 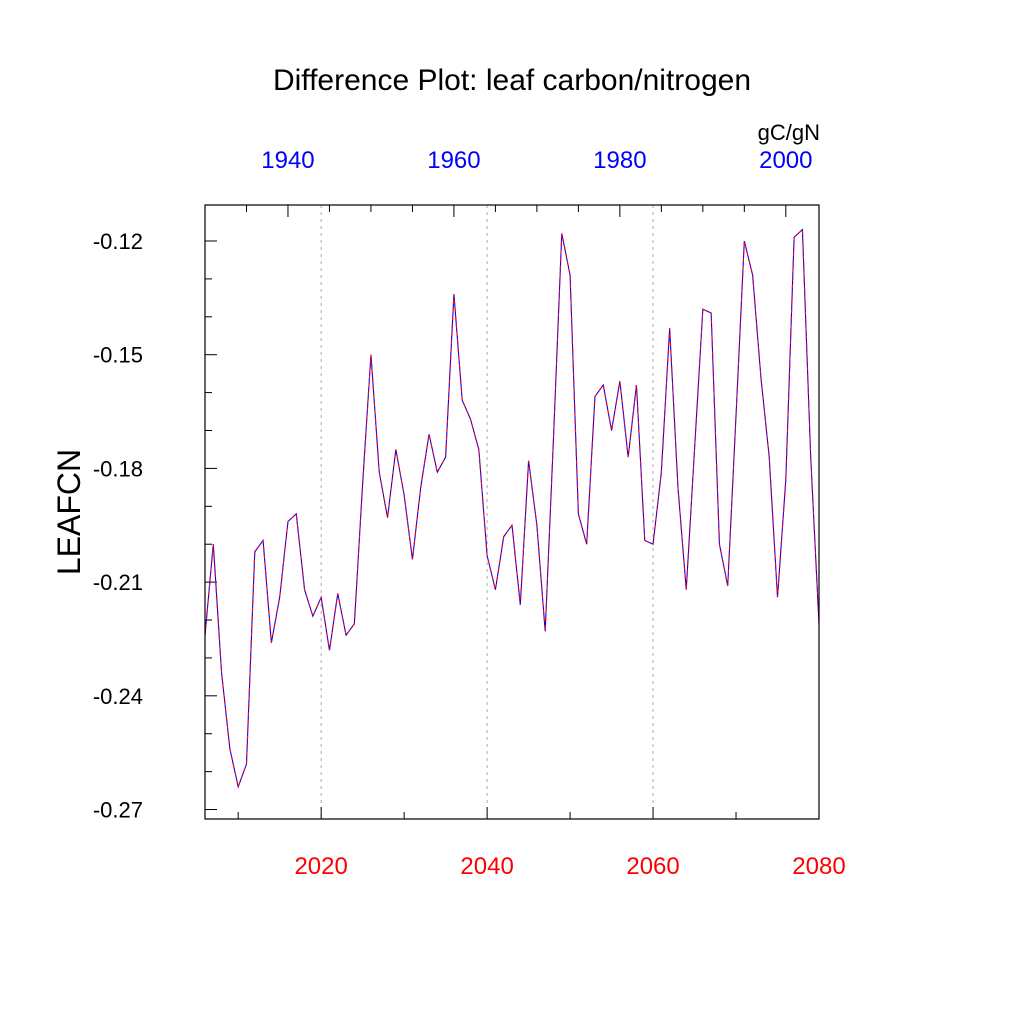 What do you see at coordinates (570, 843) in the screenshot?
I see `x-axis-bottom: 2020 2040 2060 2080` at bounding box center [570, 843].